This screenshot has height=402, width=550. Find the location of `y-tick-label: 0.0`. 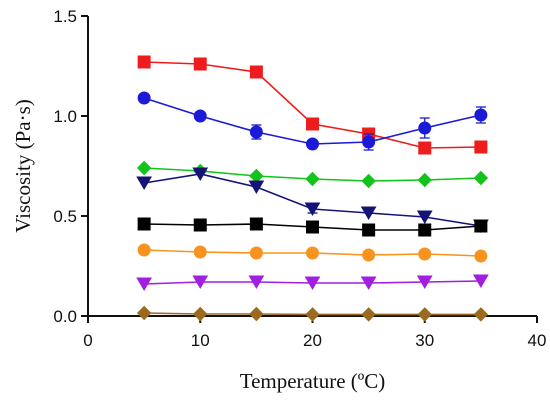

y-tick-label: 0.0 is located at coordinates (65, 316).